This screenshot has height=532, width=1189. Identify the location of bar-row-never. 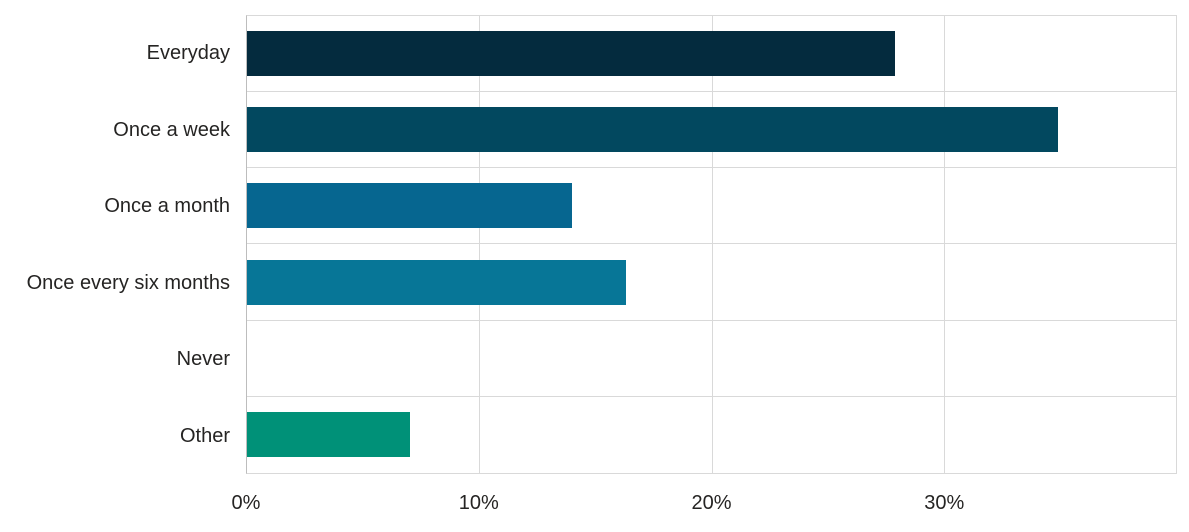
(711, 359).